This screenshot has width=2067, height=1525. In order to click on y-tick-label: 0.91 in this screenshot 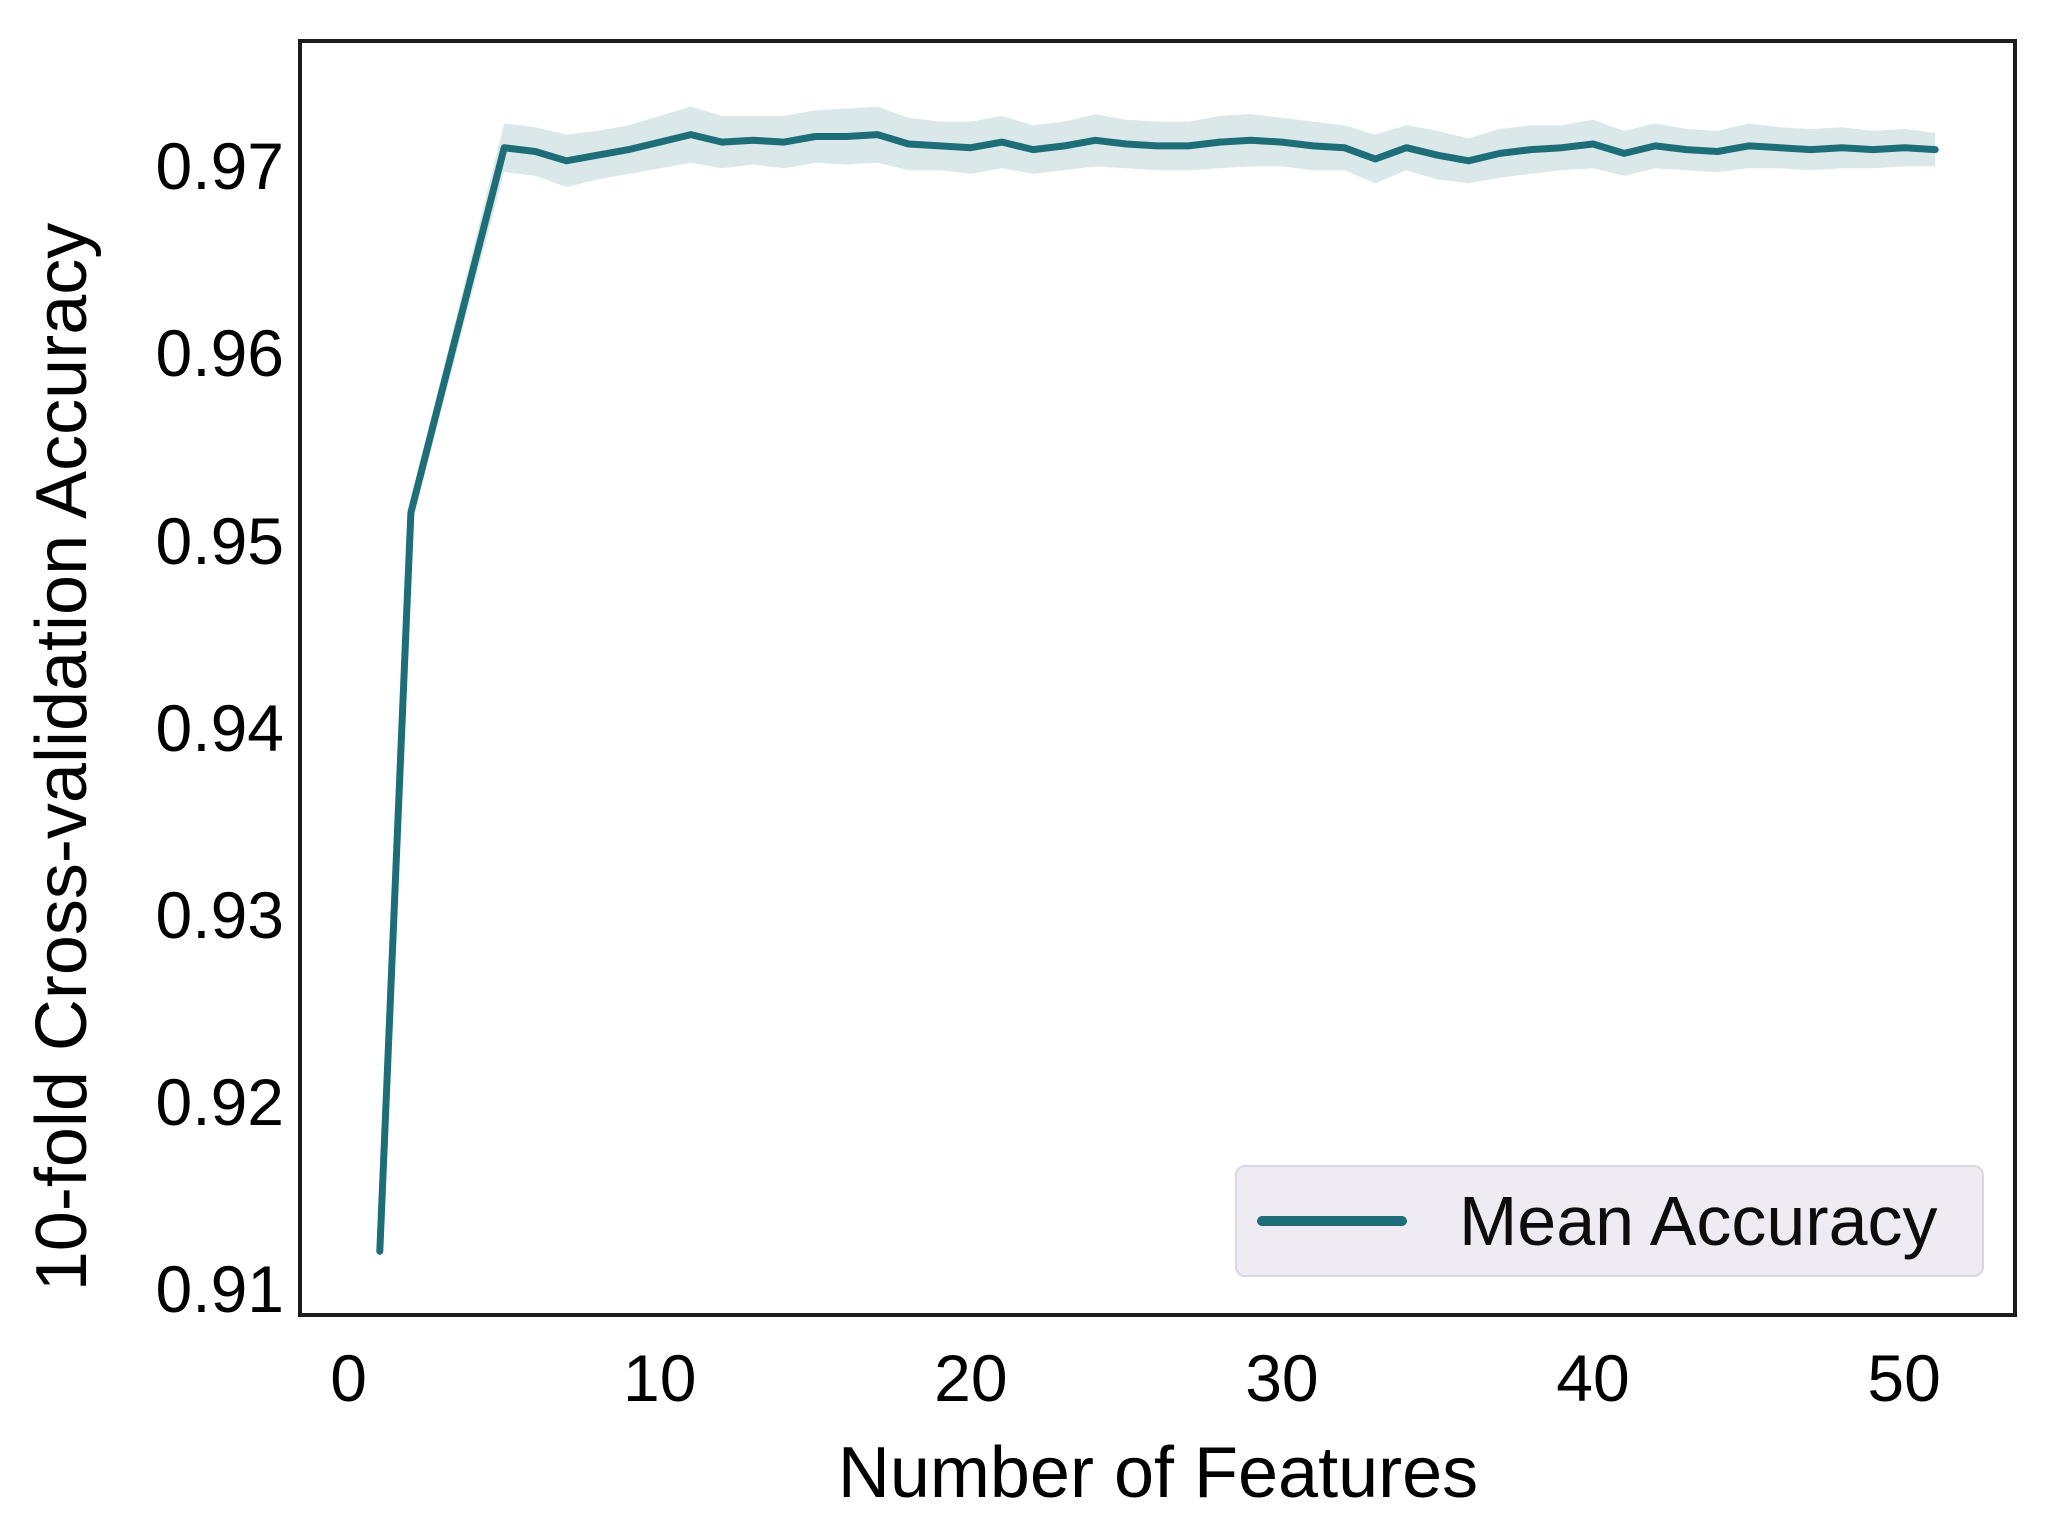, I will do `click(219, 1288)`.